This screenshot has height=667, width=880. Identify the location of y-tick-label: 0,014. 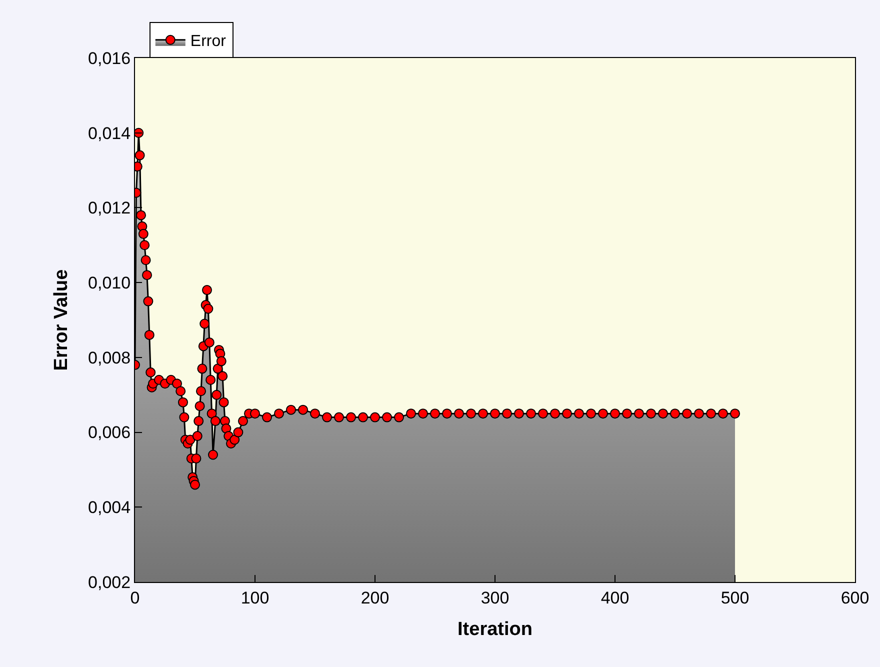
(109, 133).